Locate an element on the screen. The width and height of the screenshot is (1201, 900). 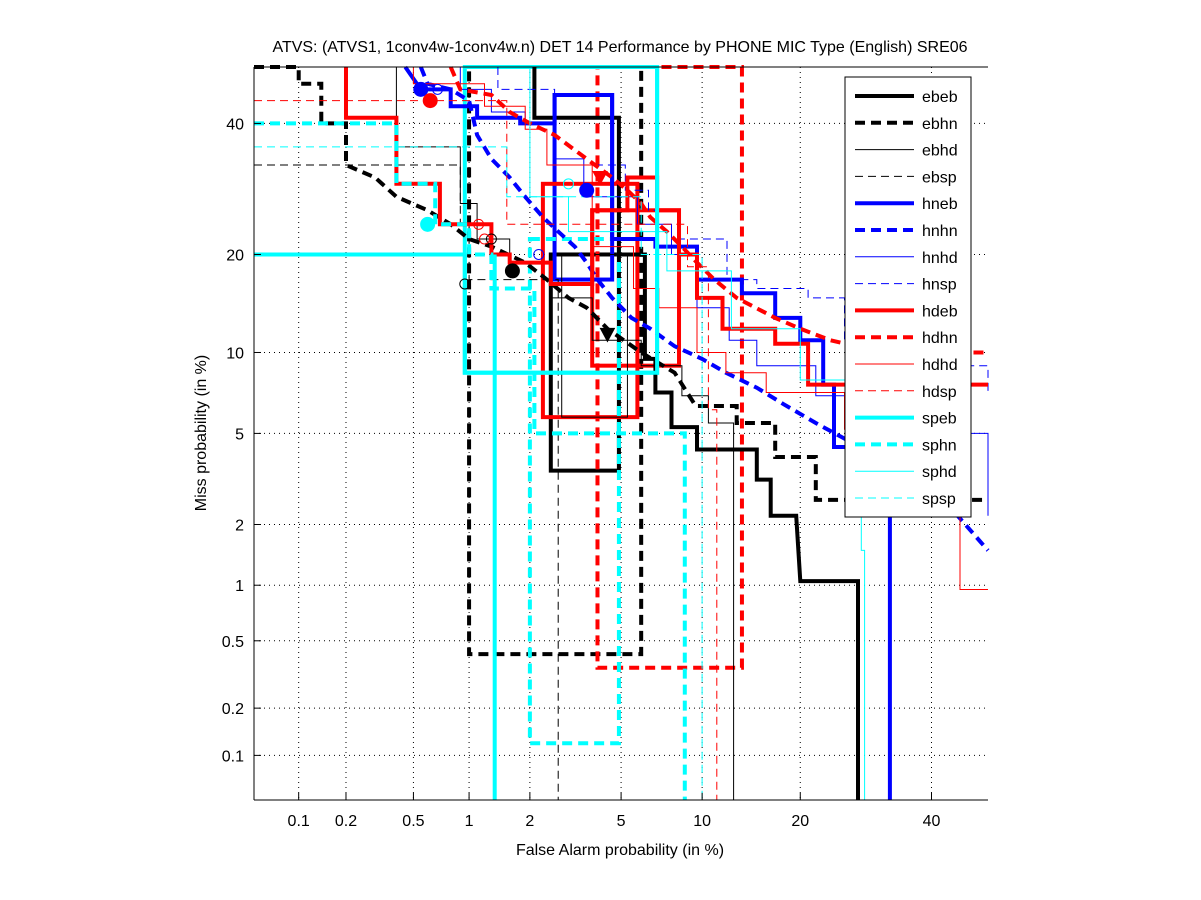
marker-hneb is located at coordinates (421, 89).